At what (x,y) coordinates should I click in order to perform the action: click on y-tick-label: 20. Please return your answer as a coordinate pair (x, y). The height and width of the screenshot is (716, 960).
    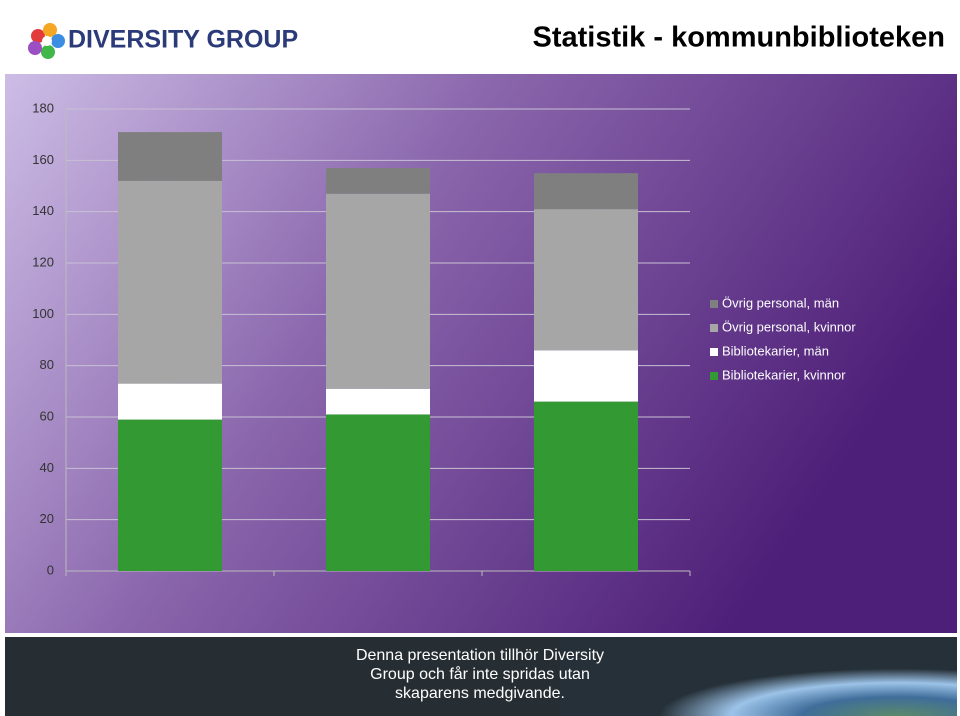
    Looking at the image, I should click on (47, 518).